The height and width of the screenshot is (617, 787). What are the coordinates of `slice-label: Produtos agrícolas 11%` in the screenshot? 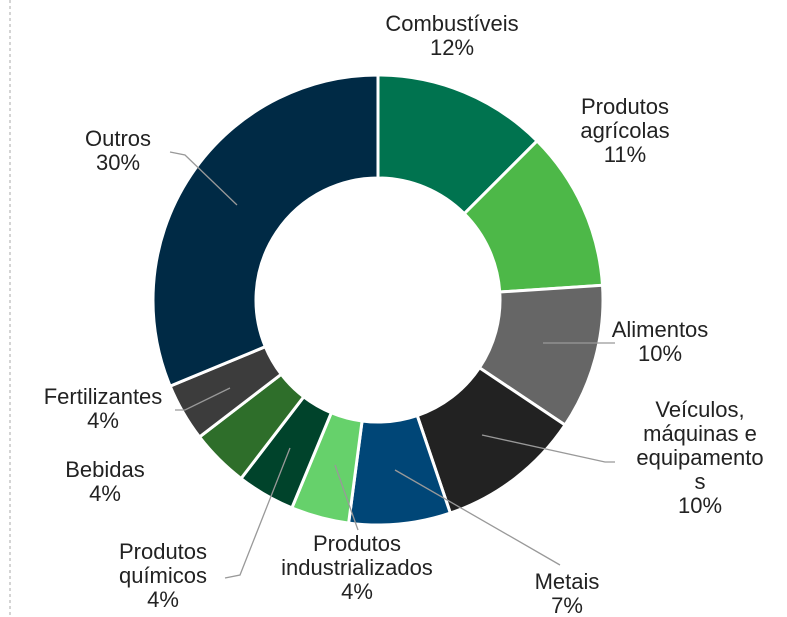 It's located at (625, 131).